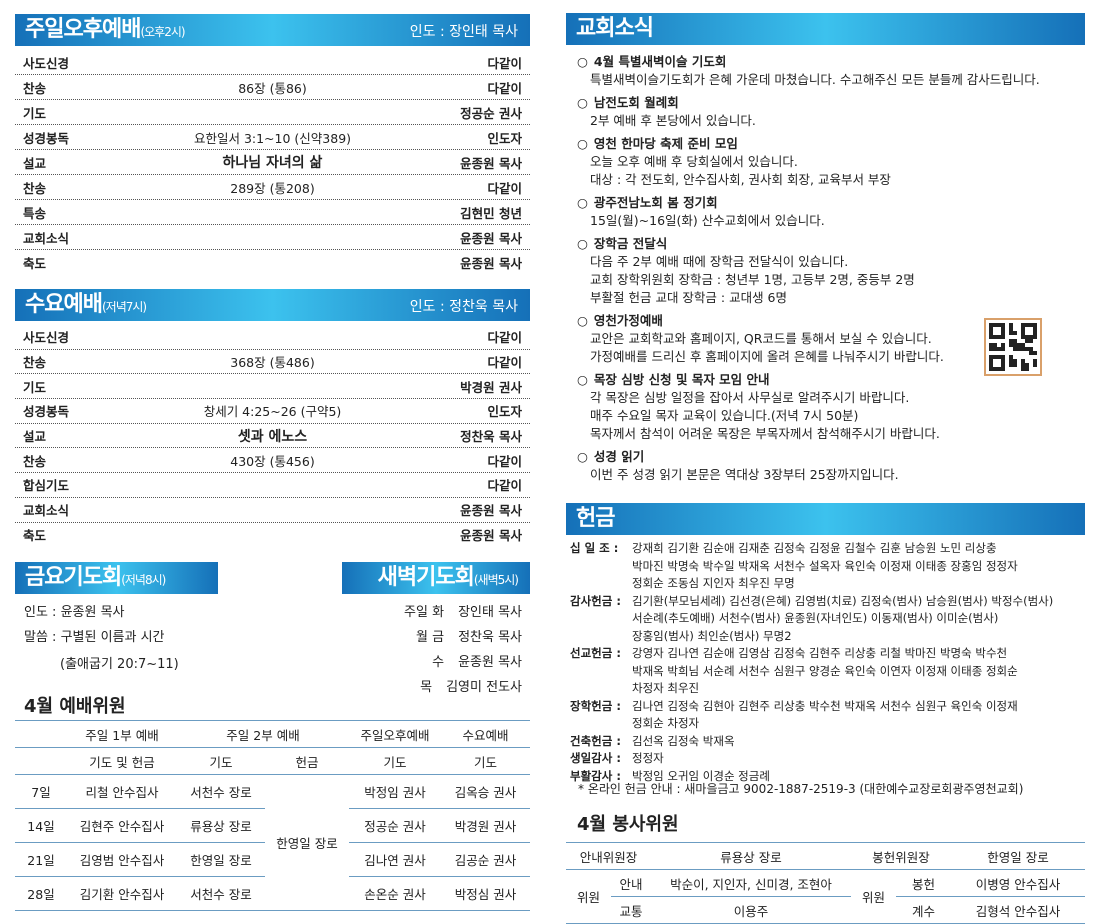 This screenshot has width=1100, height=924. I want to click on dawn-row: 수 윤종원 목사, so click(463, 662).